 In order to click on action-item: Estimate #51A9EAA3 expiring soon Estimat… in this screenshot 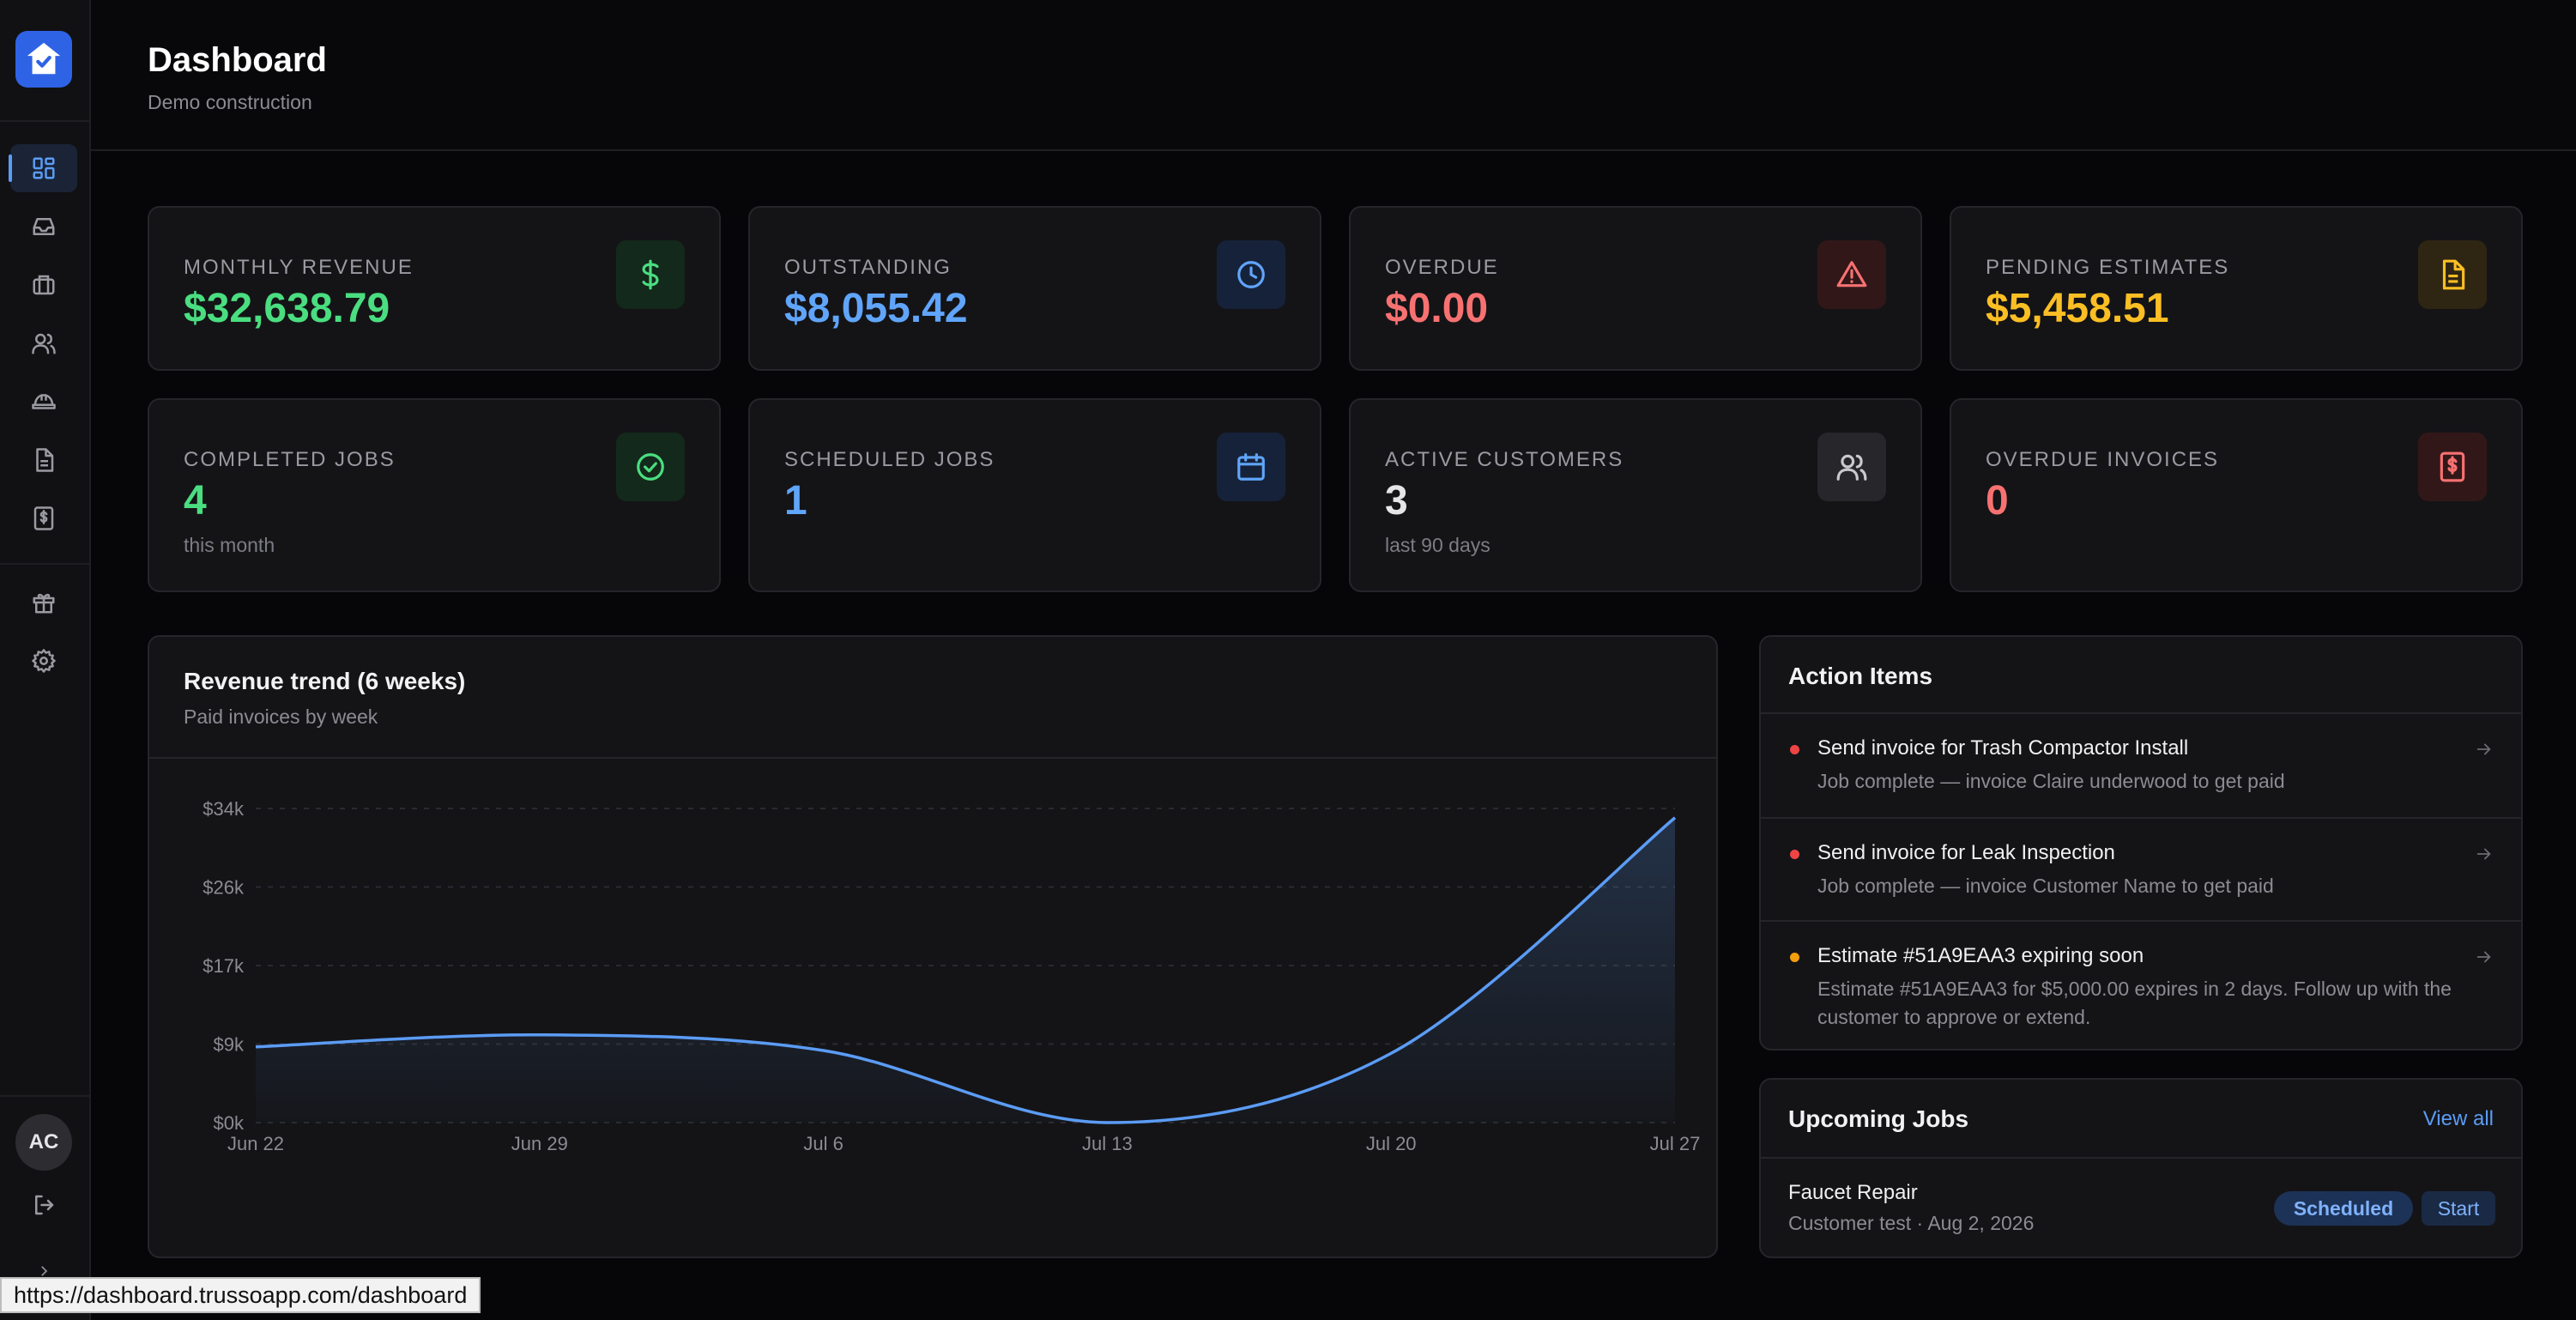, I will do `click(2141, 986)`.